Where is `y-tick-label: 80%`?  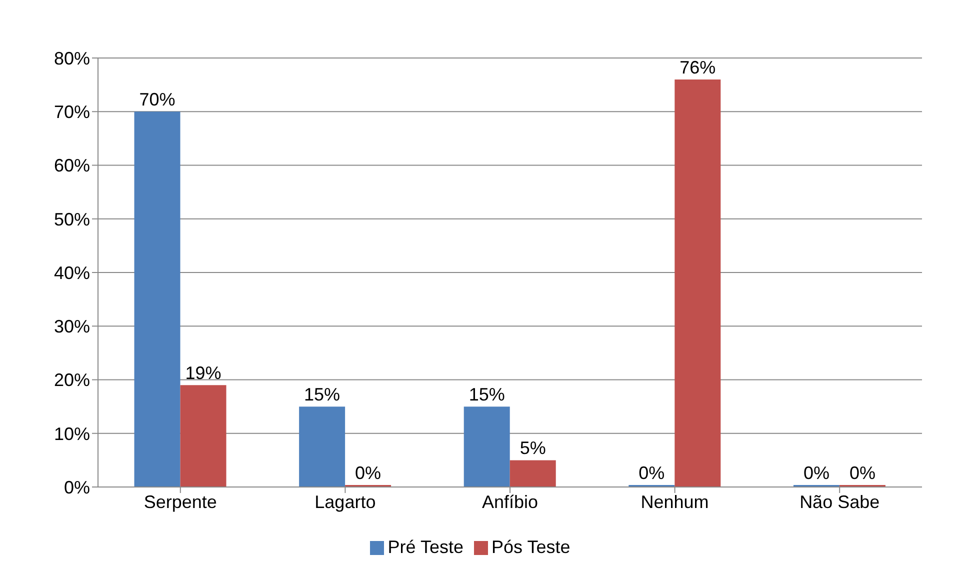
y-tick-label: 80% is located at coordinates (72, 58).